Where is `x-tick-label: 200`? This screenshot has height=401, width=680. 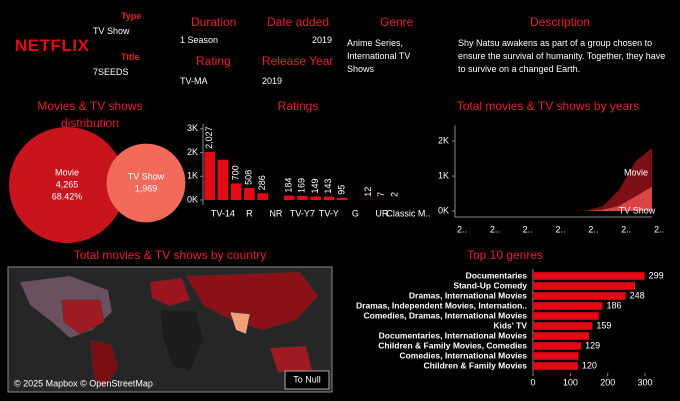 x-tick-label: 200 is located at coordinates (607, 382).